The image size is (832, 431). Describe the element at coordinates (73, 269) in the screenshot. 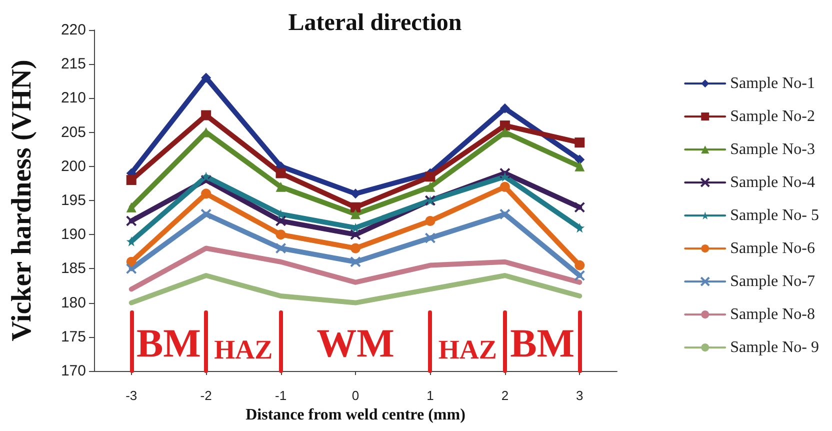

I see `y-tick-label: 185` at that location.